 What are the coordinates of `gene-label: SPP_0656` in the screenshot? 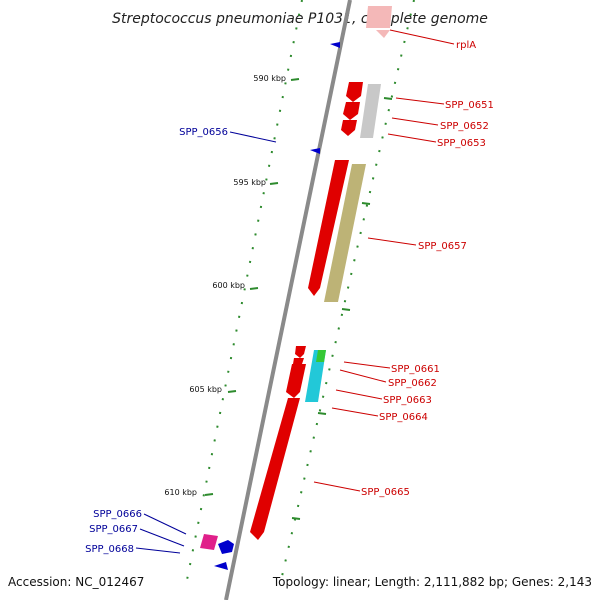 It's located at (203, 132).